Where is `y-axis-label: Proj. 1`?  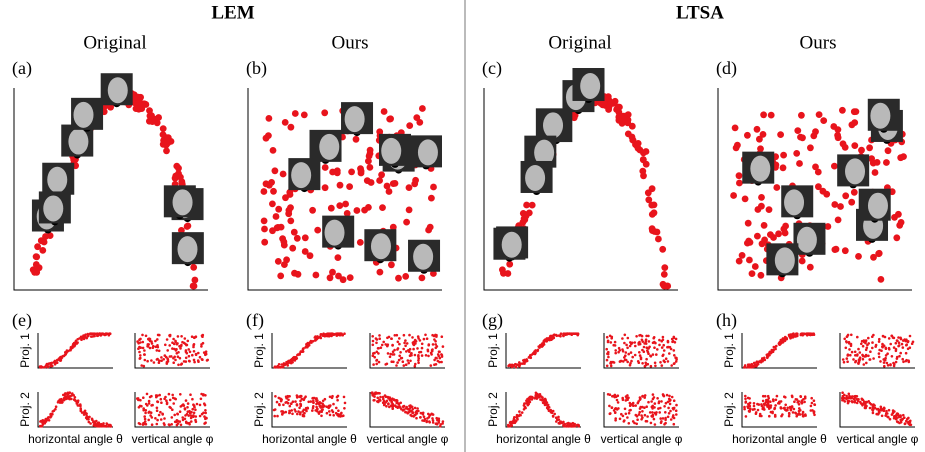
y-axis-label: Proj. 1 is located at coordinates (729, 350).